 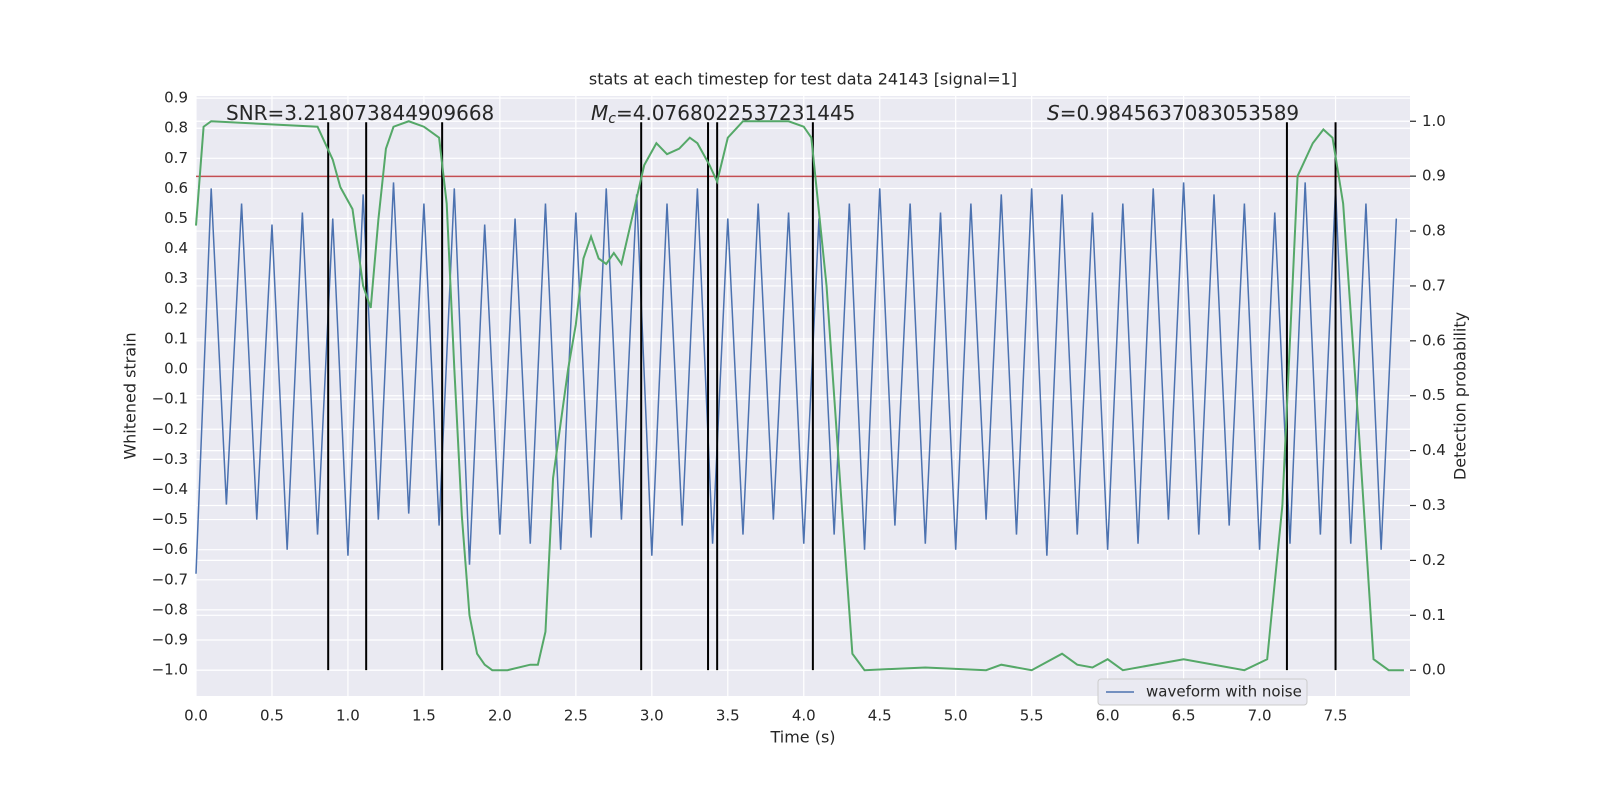 What do you see at coordinates (176, 98) in the screenshot?
I see `y-tick-label: 0.9` at bounding box center [176, 98].